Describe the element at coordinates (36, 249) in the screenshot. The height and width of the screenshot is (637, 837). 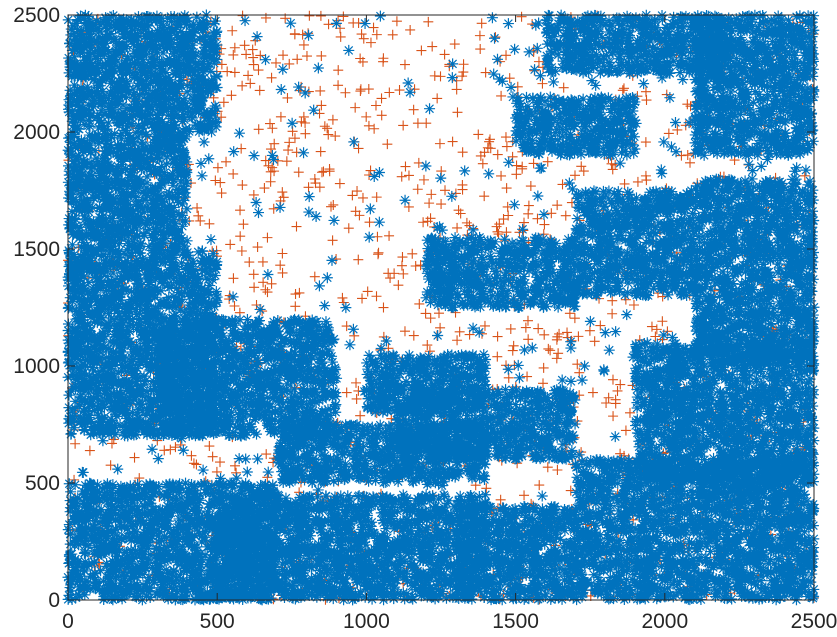
I see `y-tick-label: 1500` at that location.